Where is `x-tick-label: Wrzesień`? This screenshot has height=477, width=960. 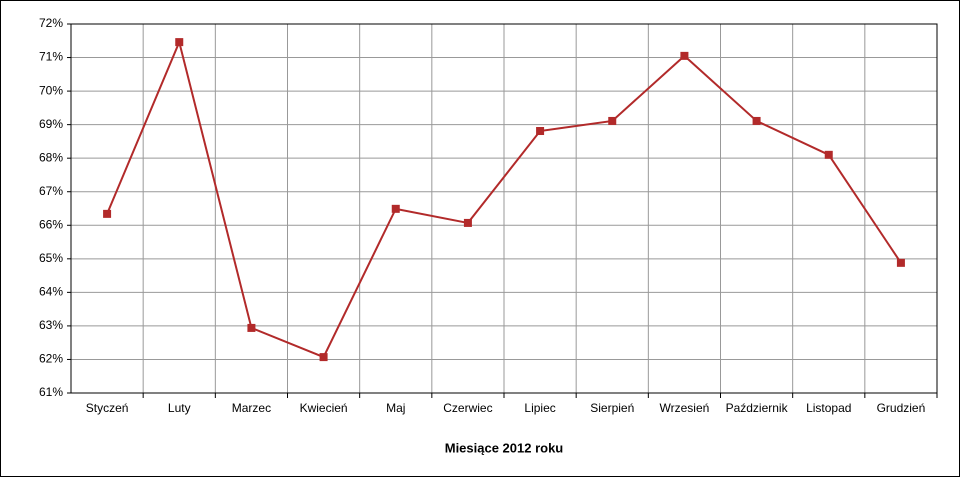 x-tick-label: Wrzesień is located at coordinates (685, 408).